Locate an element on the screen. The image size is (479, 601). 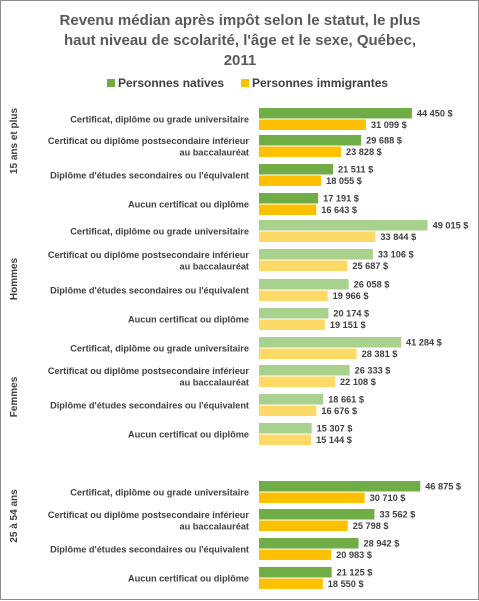
value-label-native: 44 450 $ is located at coordinates (435, 114).